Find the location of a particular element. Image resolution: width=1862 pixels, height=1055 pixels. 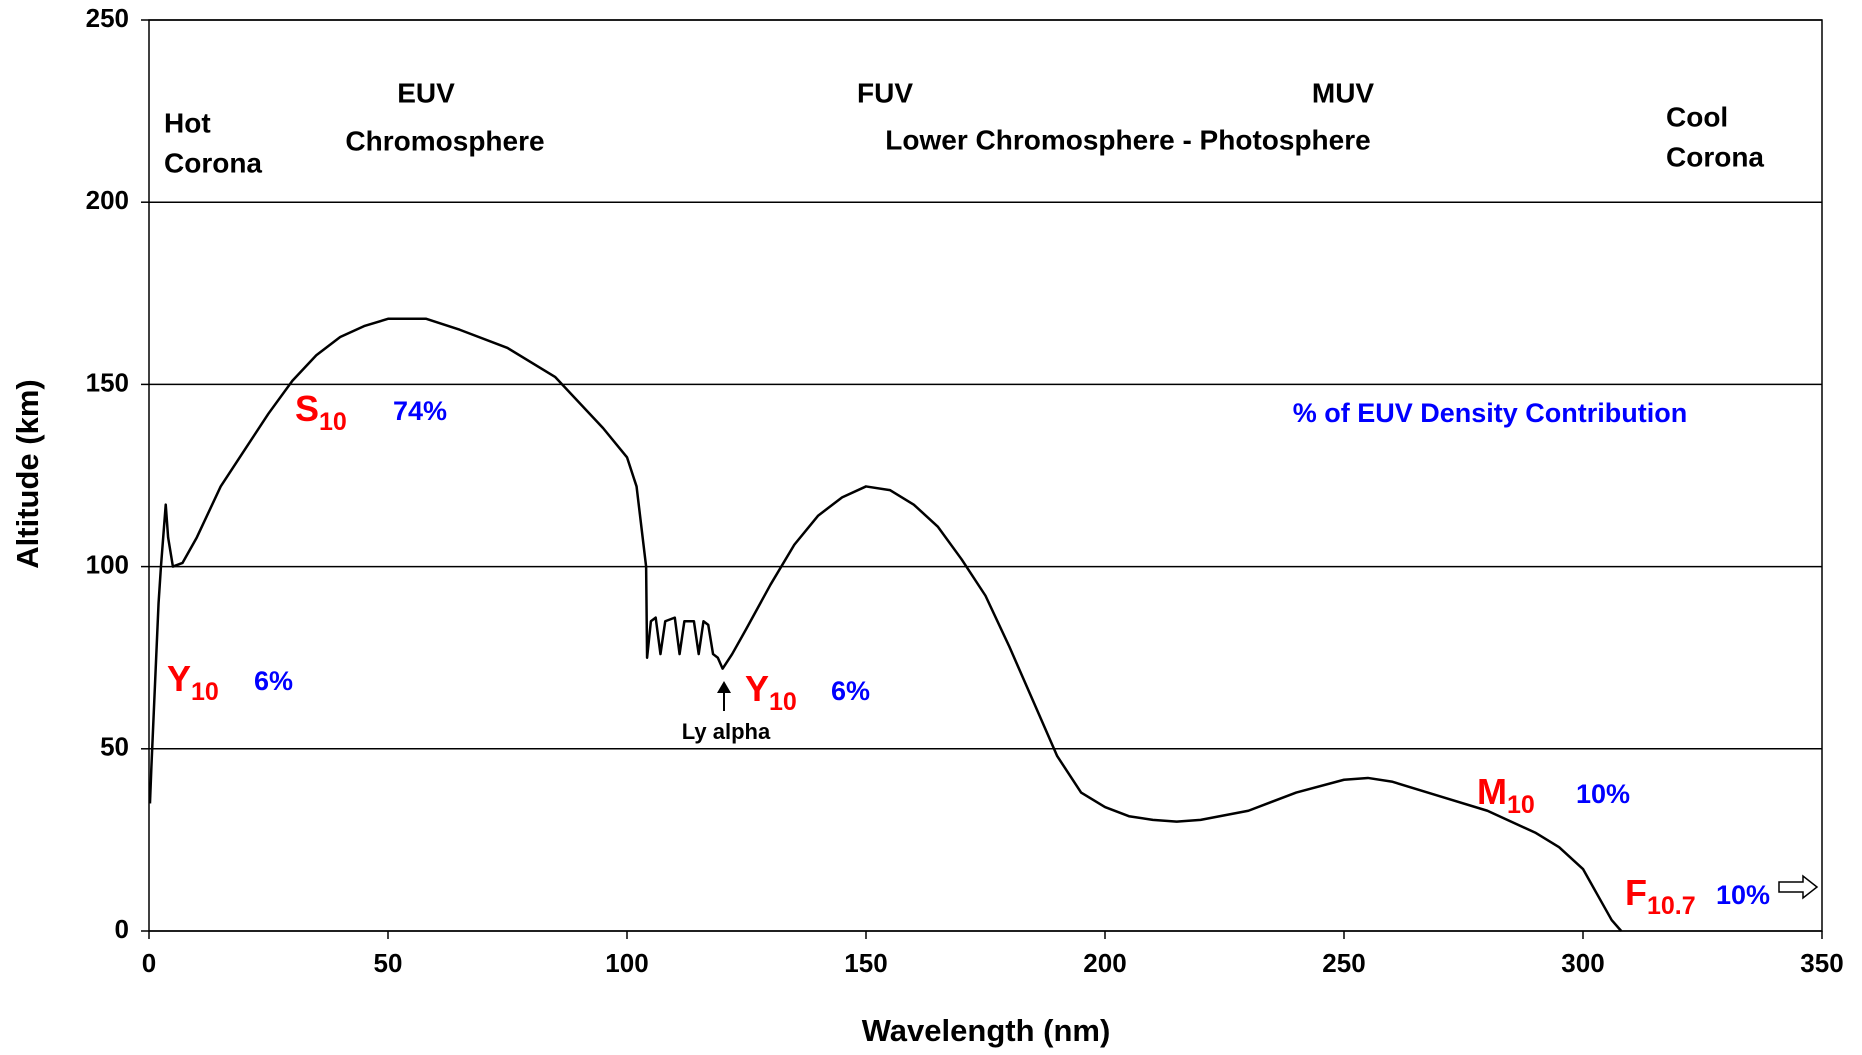

x-axis-title: Wavelength (nm) is located at coordinates (986, 1030).